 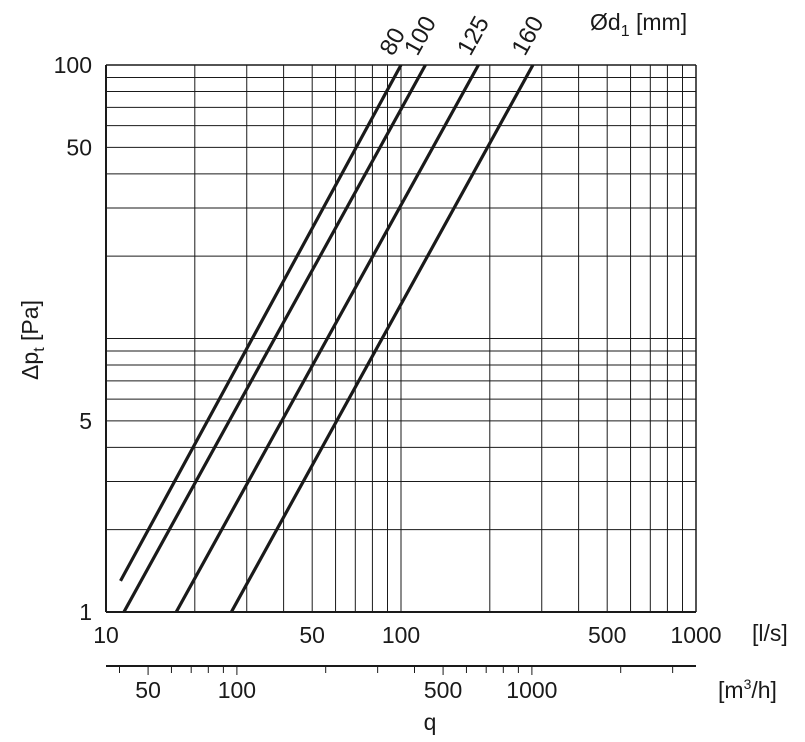 I want to click on x2-axis-title: q, so click(x=430, y=722).